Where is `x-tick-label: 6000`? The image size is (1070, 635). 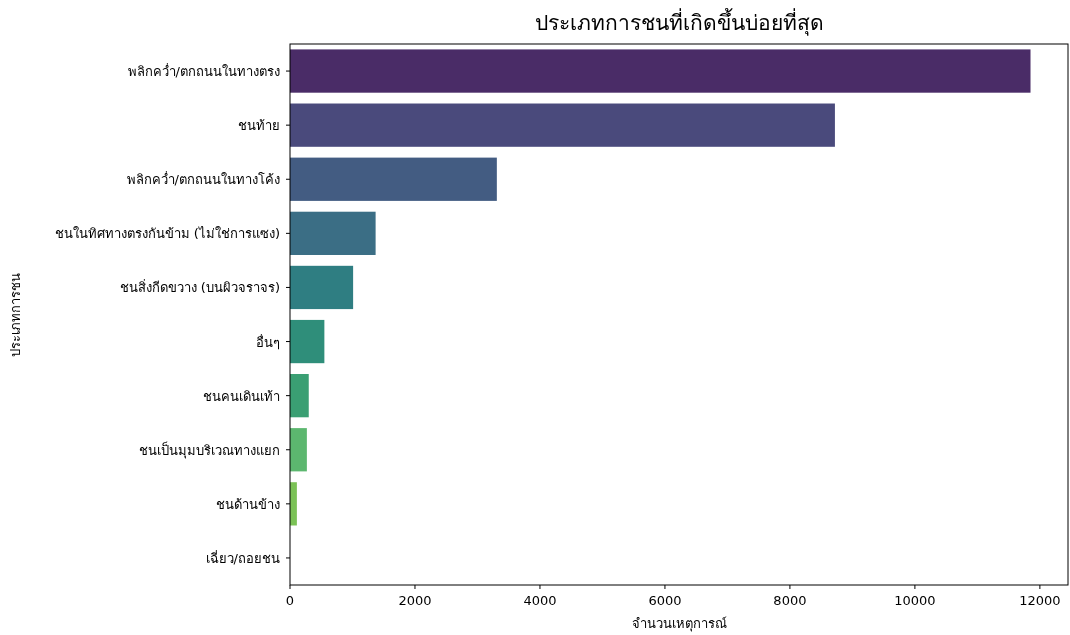
x-tick-label: 6000 is located at coordinates (665, 600).